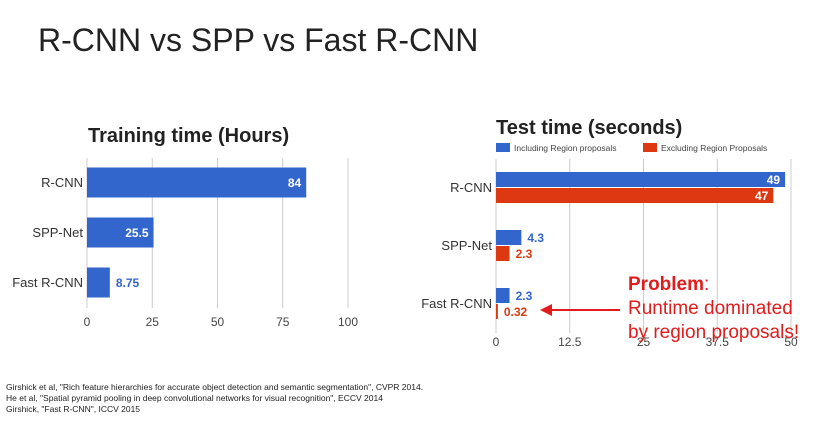  Describe the element at coordinates (503, 253) in the screenshot. I see `bar-spp-net-excluding-region-proposals` at that location.